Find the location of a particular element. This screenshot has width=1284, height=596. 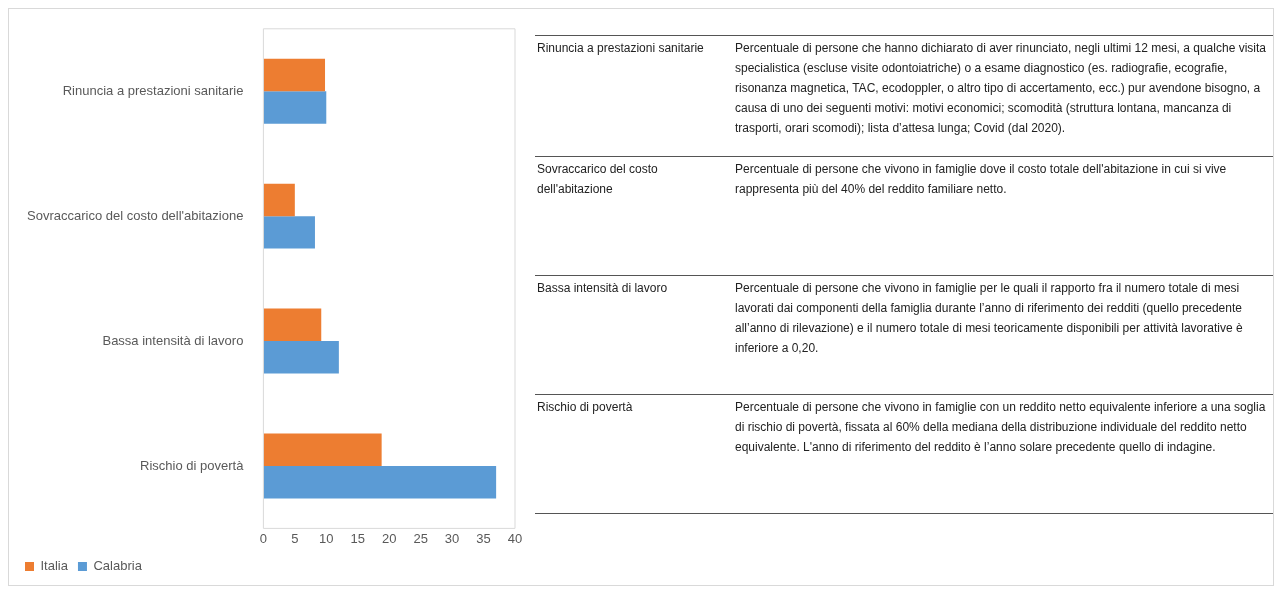

y-tick-label: Rinuncia a prestazioni sanitarie is located at coordinates (153, 90).